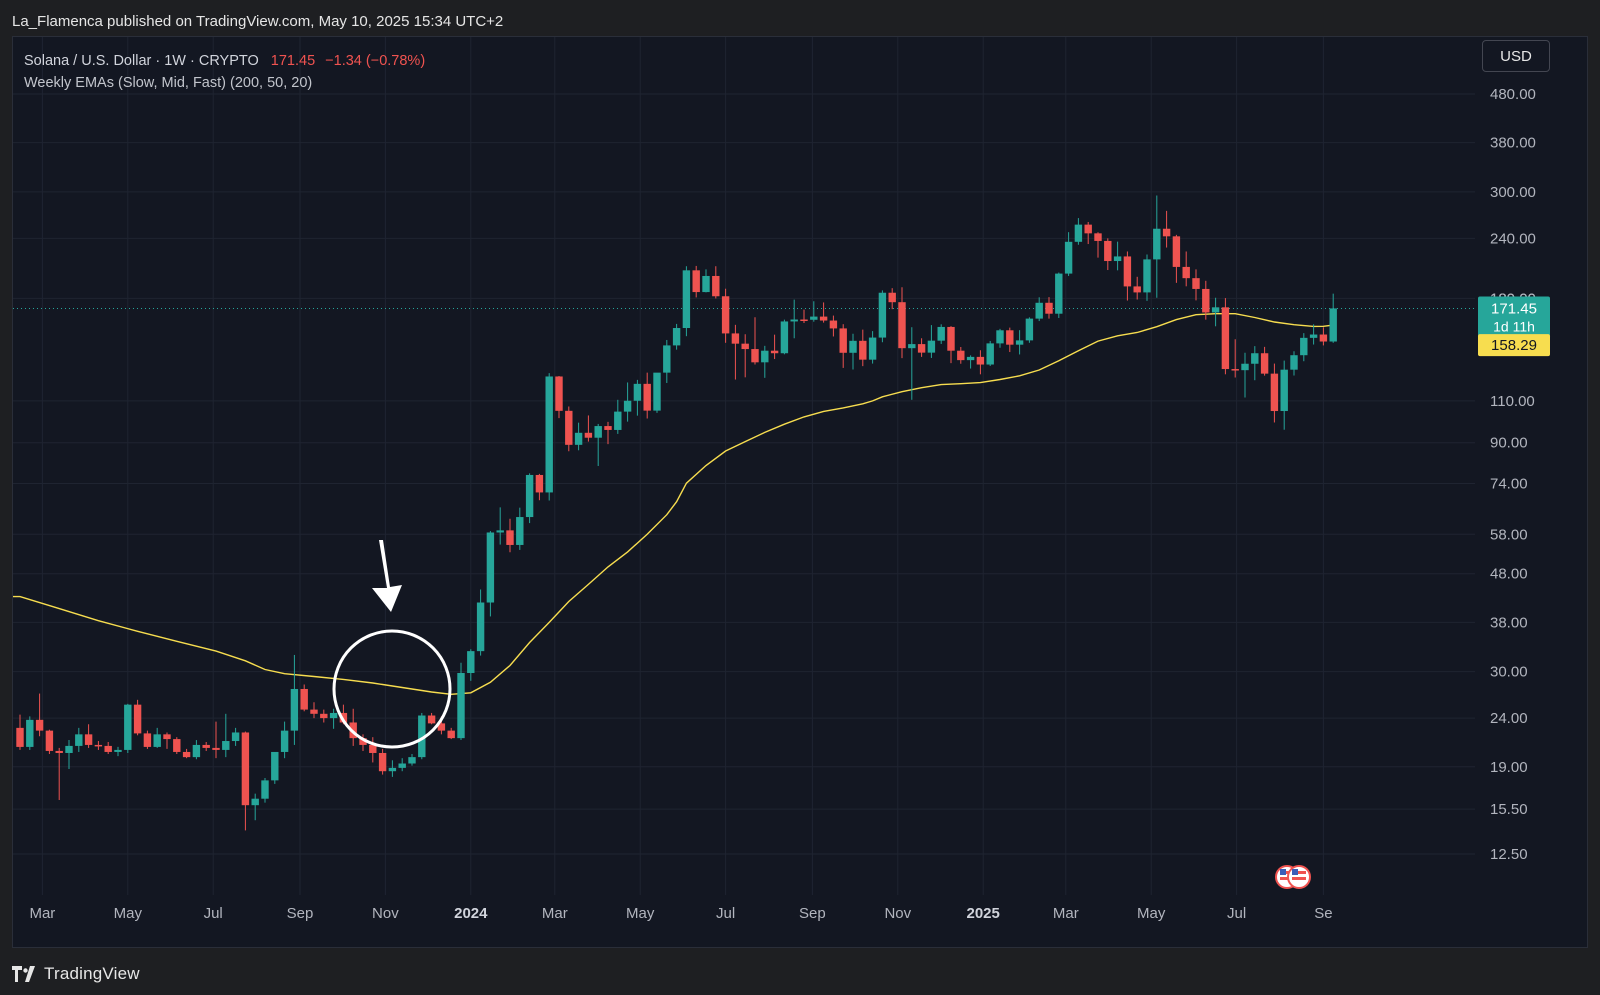 The height and width of the screenshot is (995, 1600). Describe the element at coordinates (76, 974) in the screenshot. I see `tradingview-logo: TradingView` at that location.